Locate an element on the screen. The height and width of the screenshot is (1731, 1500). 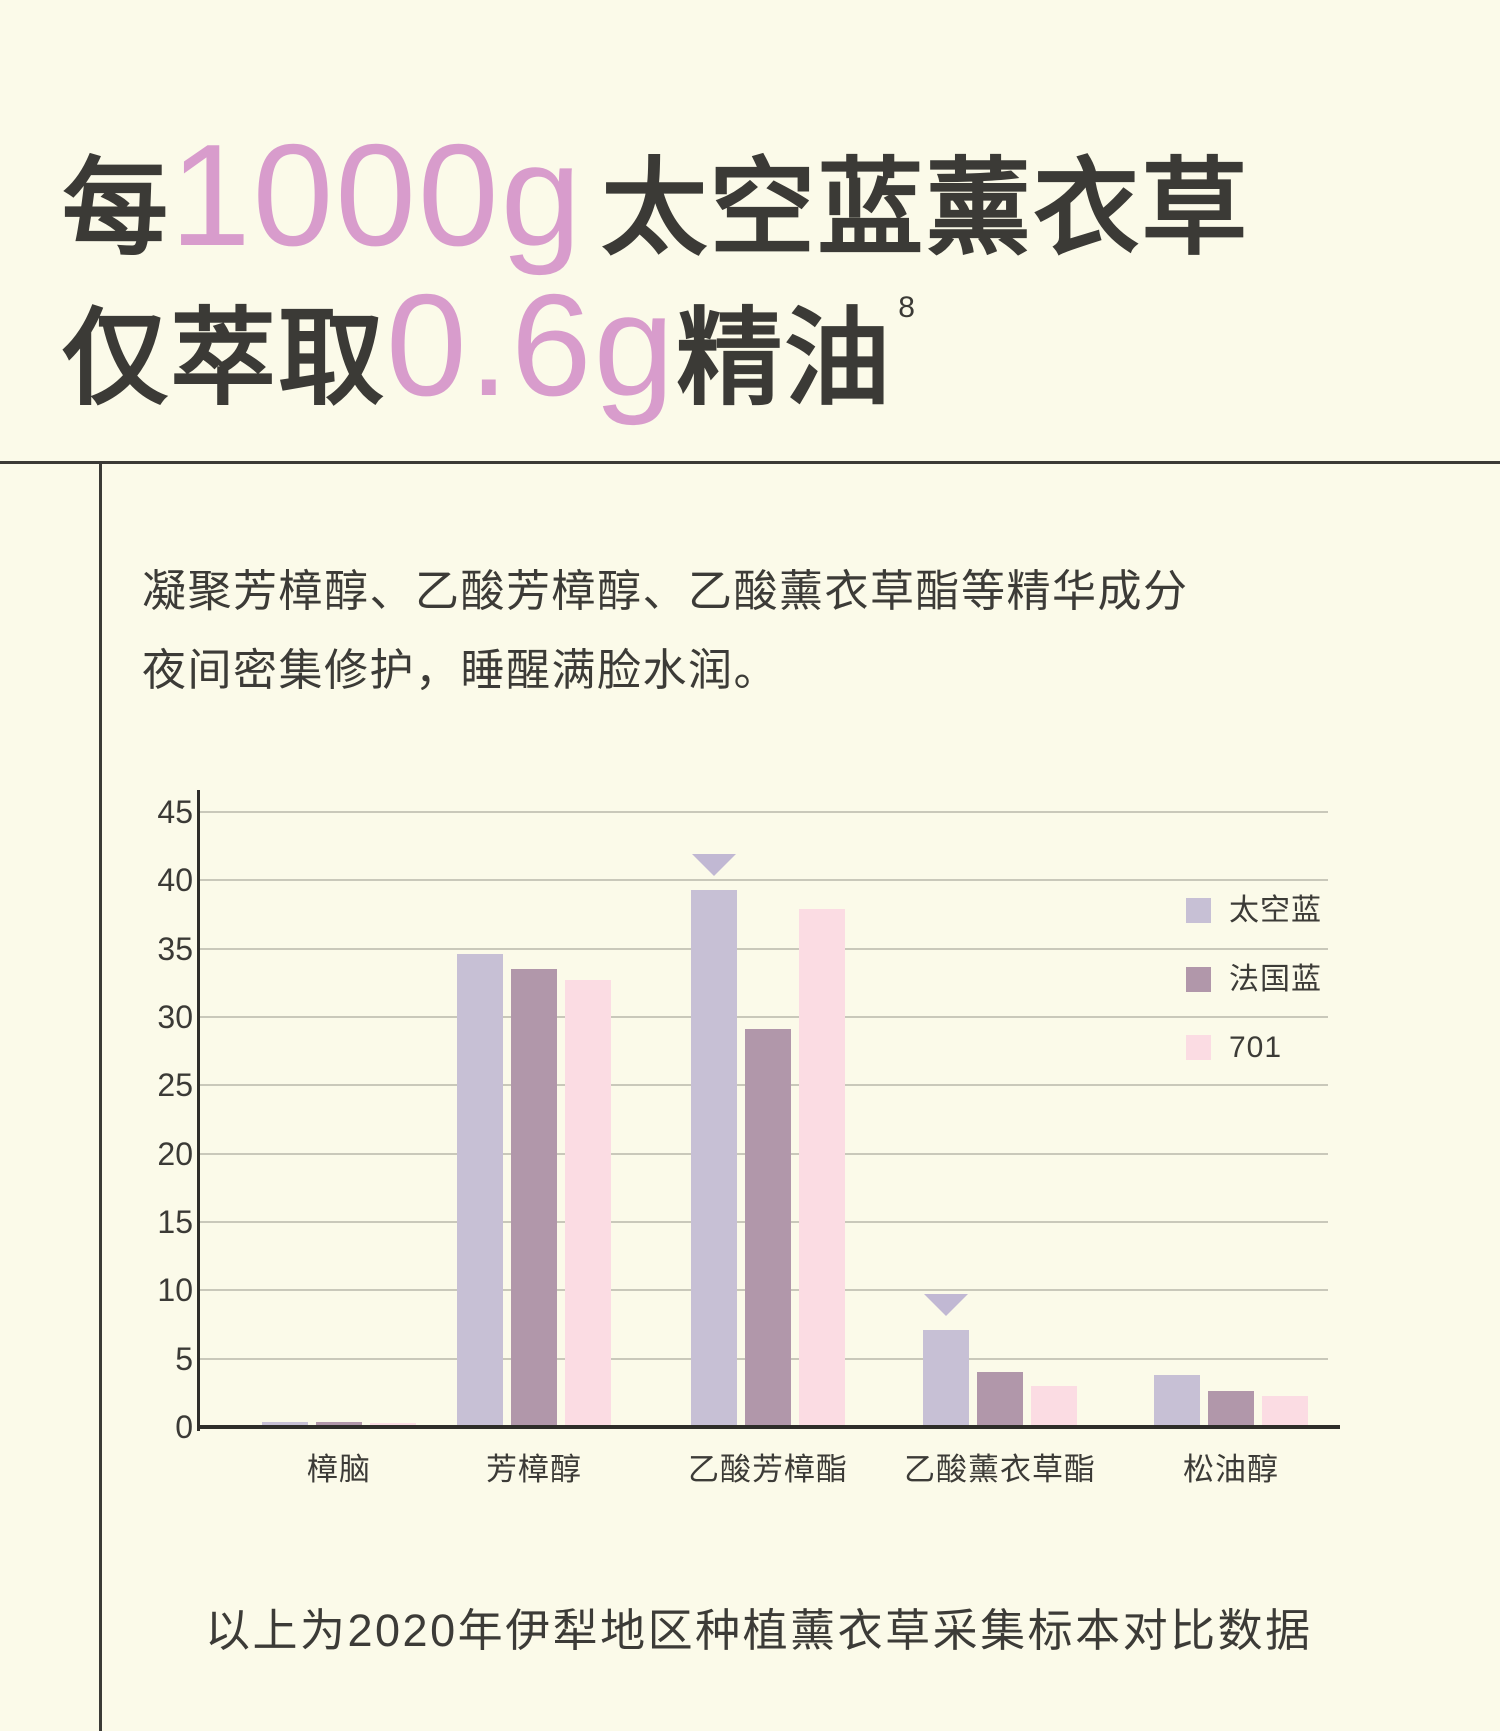
bar-太空蓝-芳樟醇 is located at coordinates (480, 1190).